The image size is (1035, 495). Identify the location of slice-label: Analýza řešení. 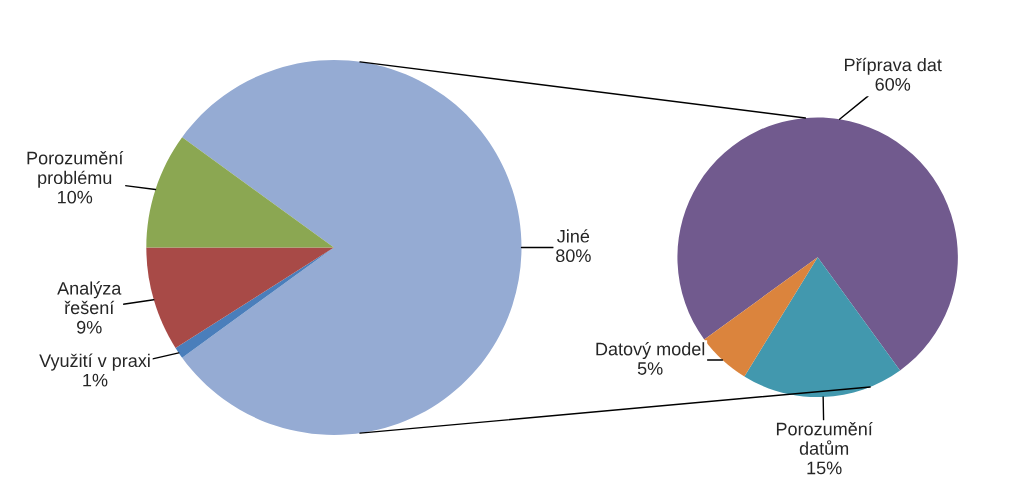
(89, 298).